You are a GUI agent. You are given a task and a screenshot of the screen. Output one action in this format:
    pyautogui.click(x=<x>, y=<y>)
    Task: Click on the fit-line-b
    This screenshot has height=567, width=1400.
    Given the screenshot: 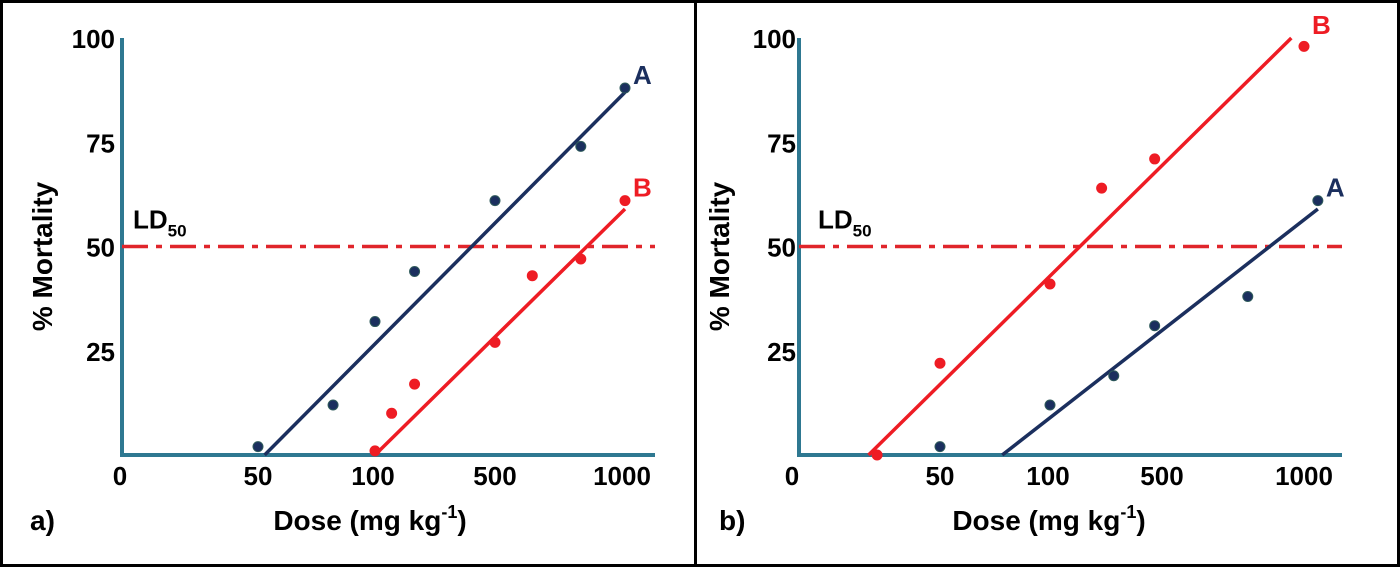 What is the action you would take?
    pyautogui.click(x=500, y=332)
    